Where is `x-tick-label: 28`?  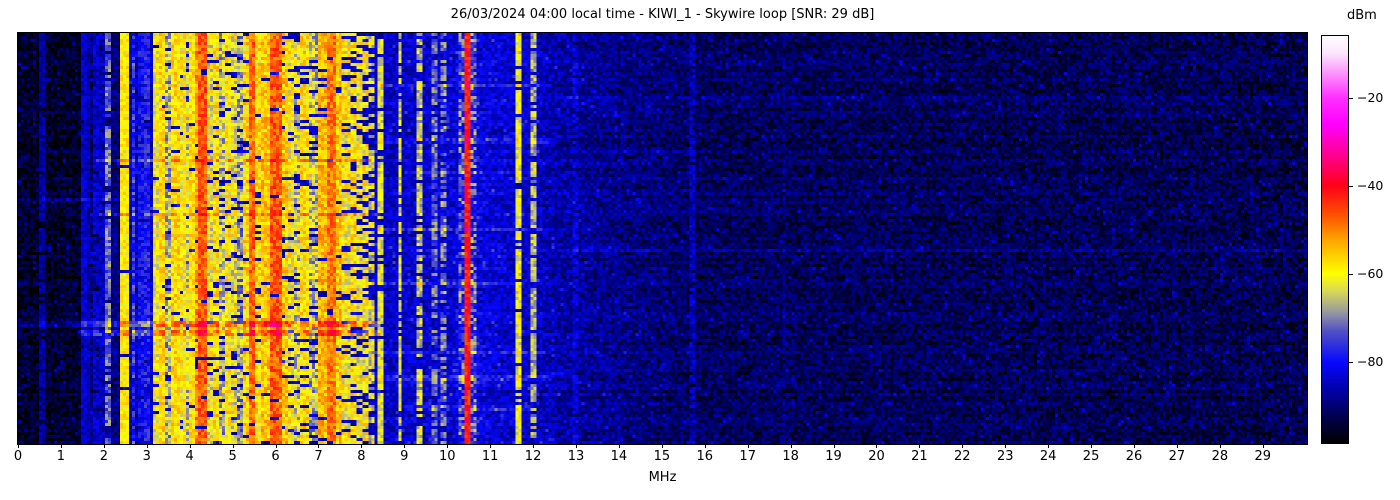
x-tick-label: 28 is located at coordinates (1220, 456).